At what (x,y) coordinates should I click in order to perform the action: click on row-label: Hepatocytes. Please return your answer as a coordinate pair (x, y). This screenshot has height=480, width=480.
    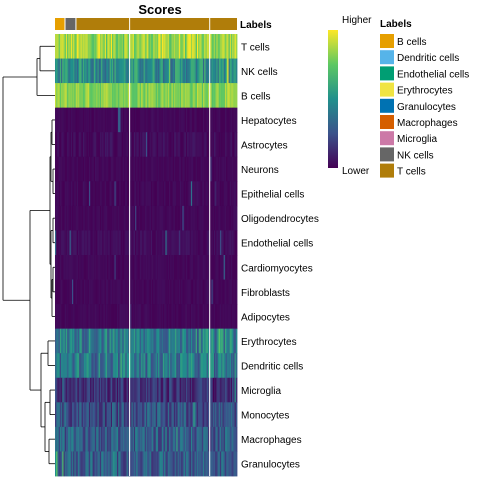
    Looking at the image, I should click on (269, 121).